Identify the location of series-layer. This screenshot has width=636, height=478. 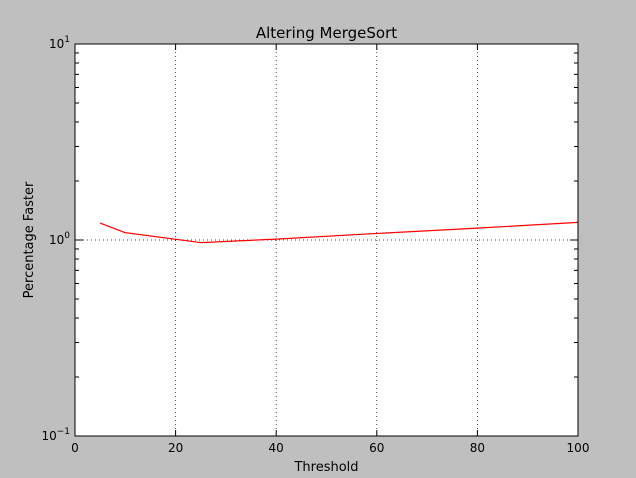
(339, 232).